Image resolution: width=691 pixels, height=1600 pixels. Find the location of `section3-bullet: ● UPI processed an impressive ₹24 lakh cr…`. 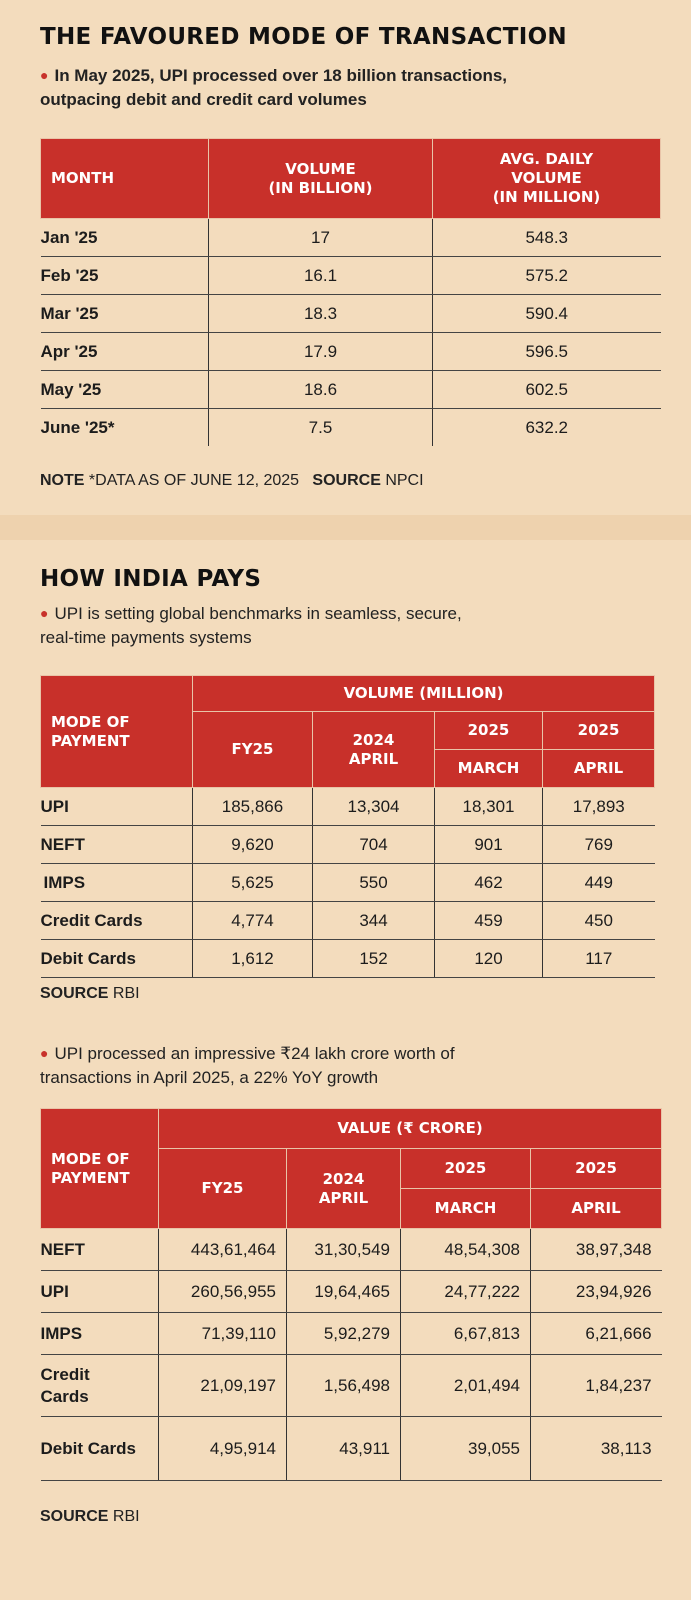

section3-bullet: ● UPI processed an impressive ₹24 lakh cr… is located at coordinates (247, 1065).